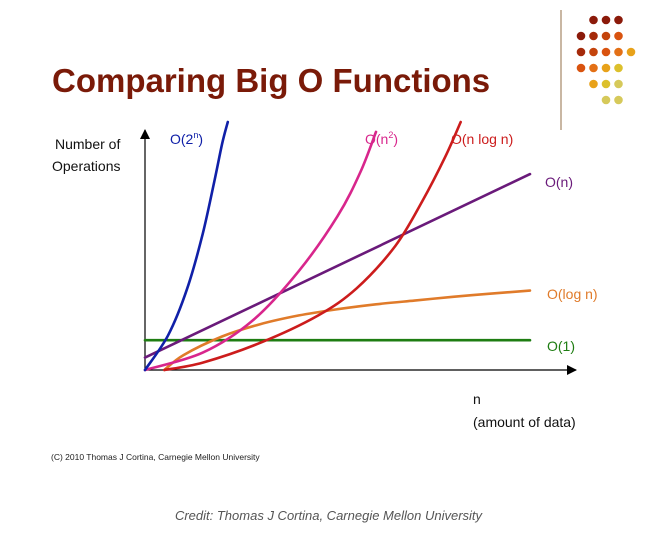  I want to click on x-axis-label-line-1: n, so click(477, 399).